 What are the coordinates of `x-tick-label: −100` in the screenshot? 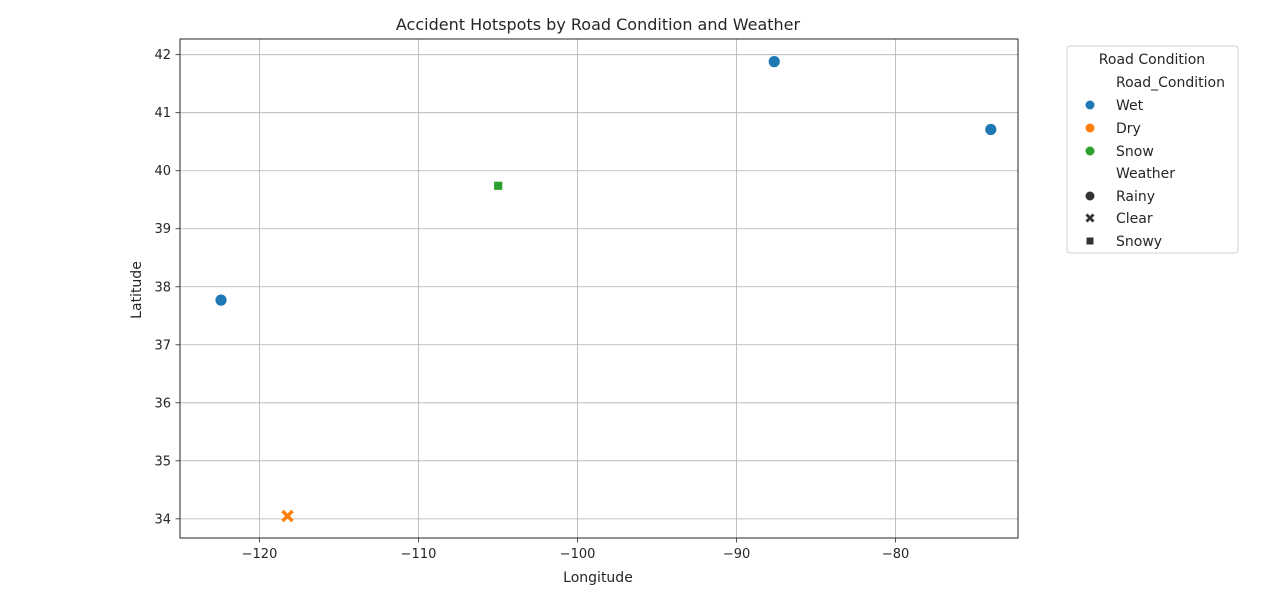 It's located at (578, 554).